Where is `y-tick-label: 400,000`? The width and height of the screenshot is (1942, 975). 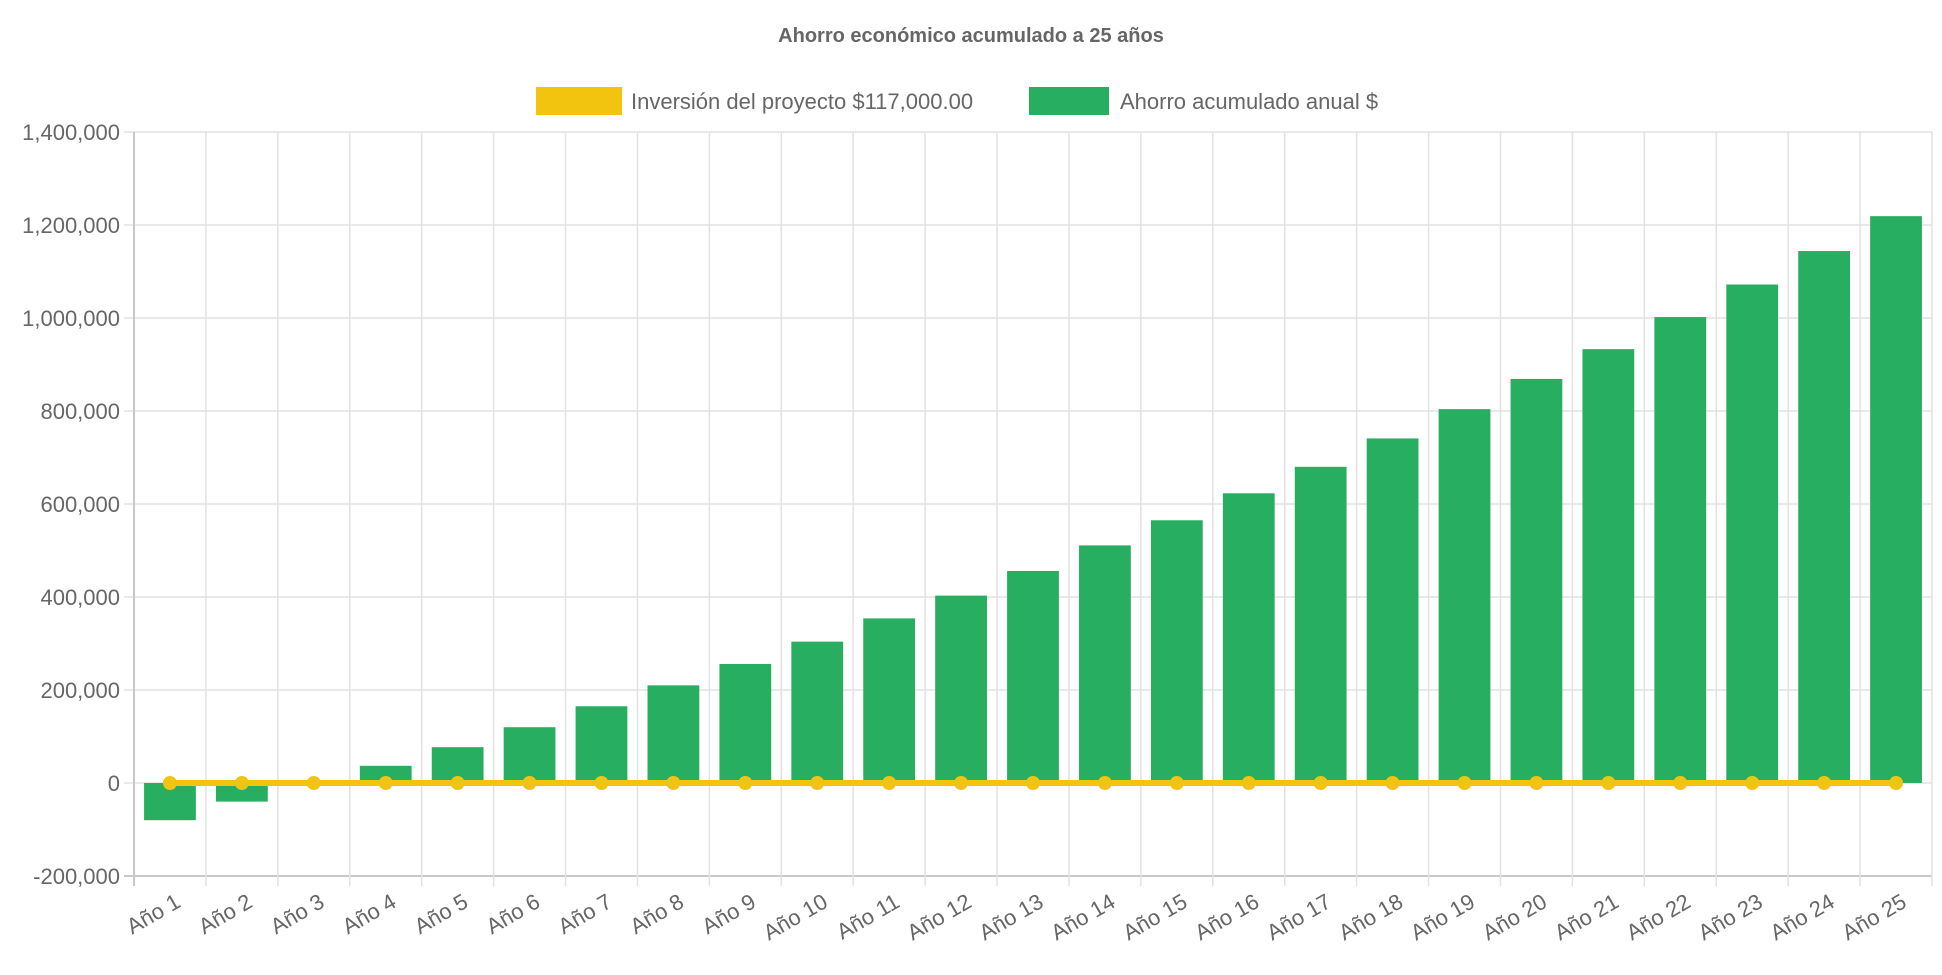
y-tick-label: 400,000 is located at coordinates (80, 597).